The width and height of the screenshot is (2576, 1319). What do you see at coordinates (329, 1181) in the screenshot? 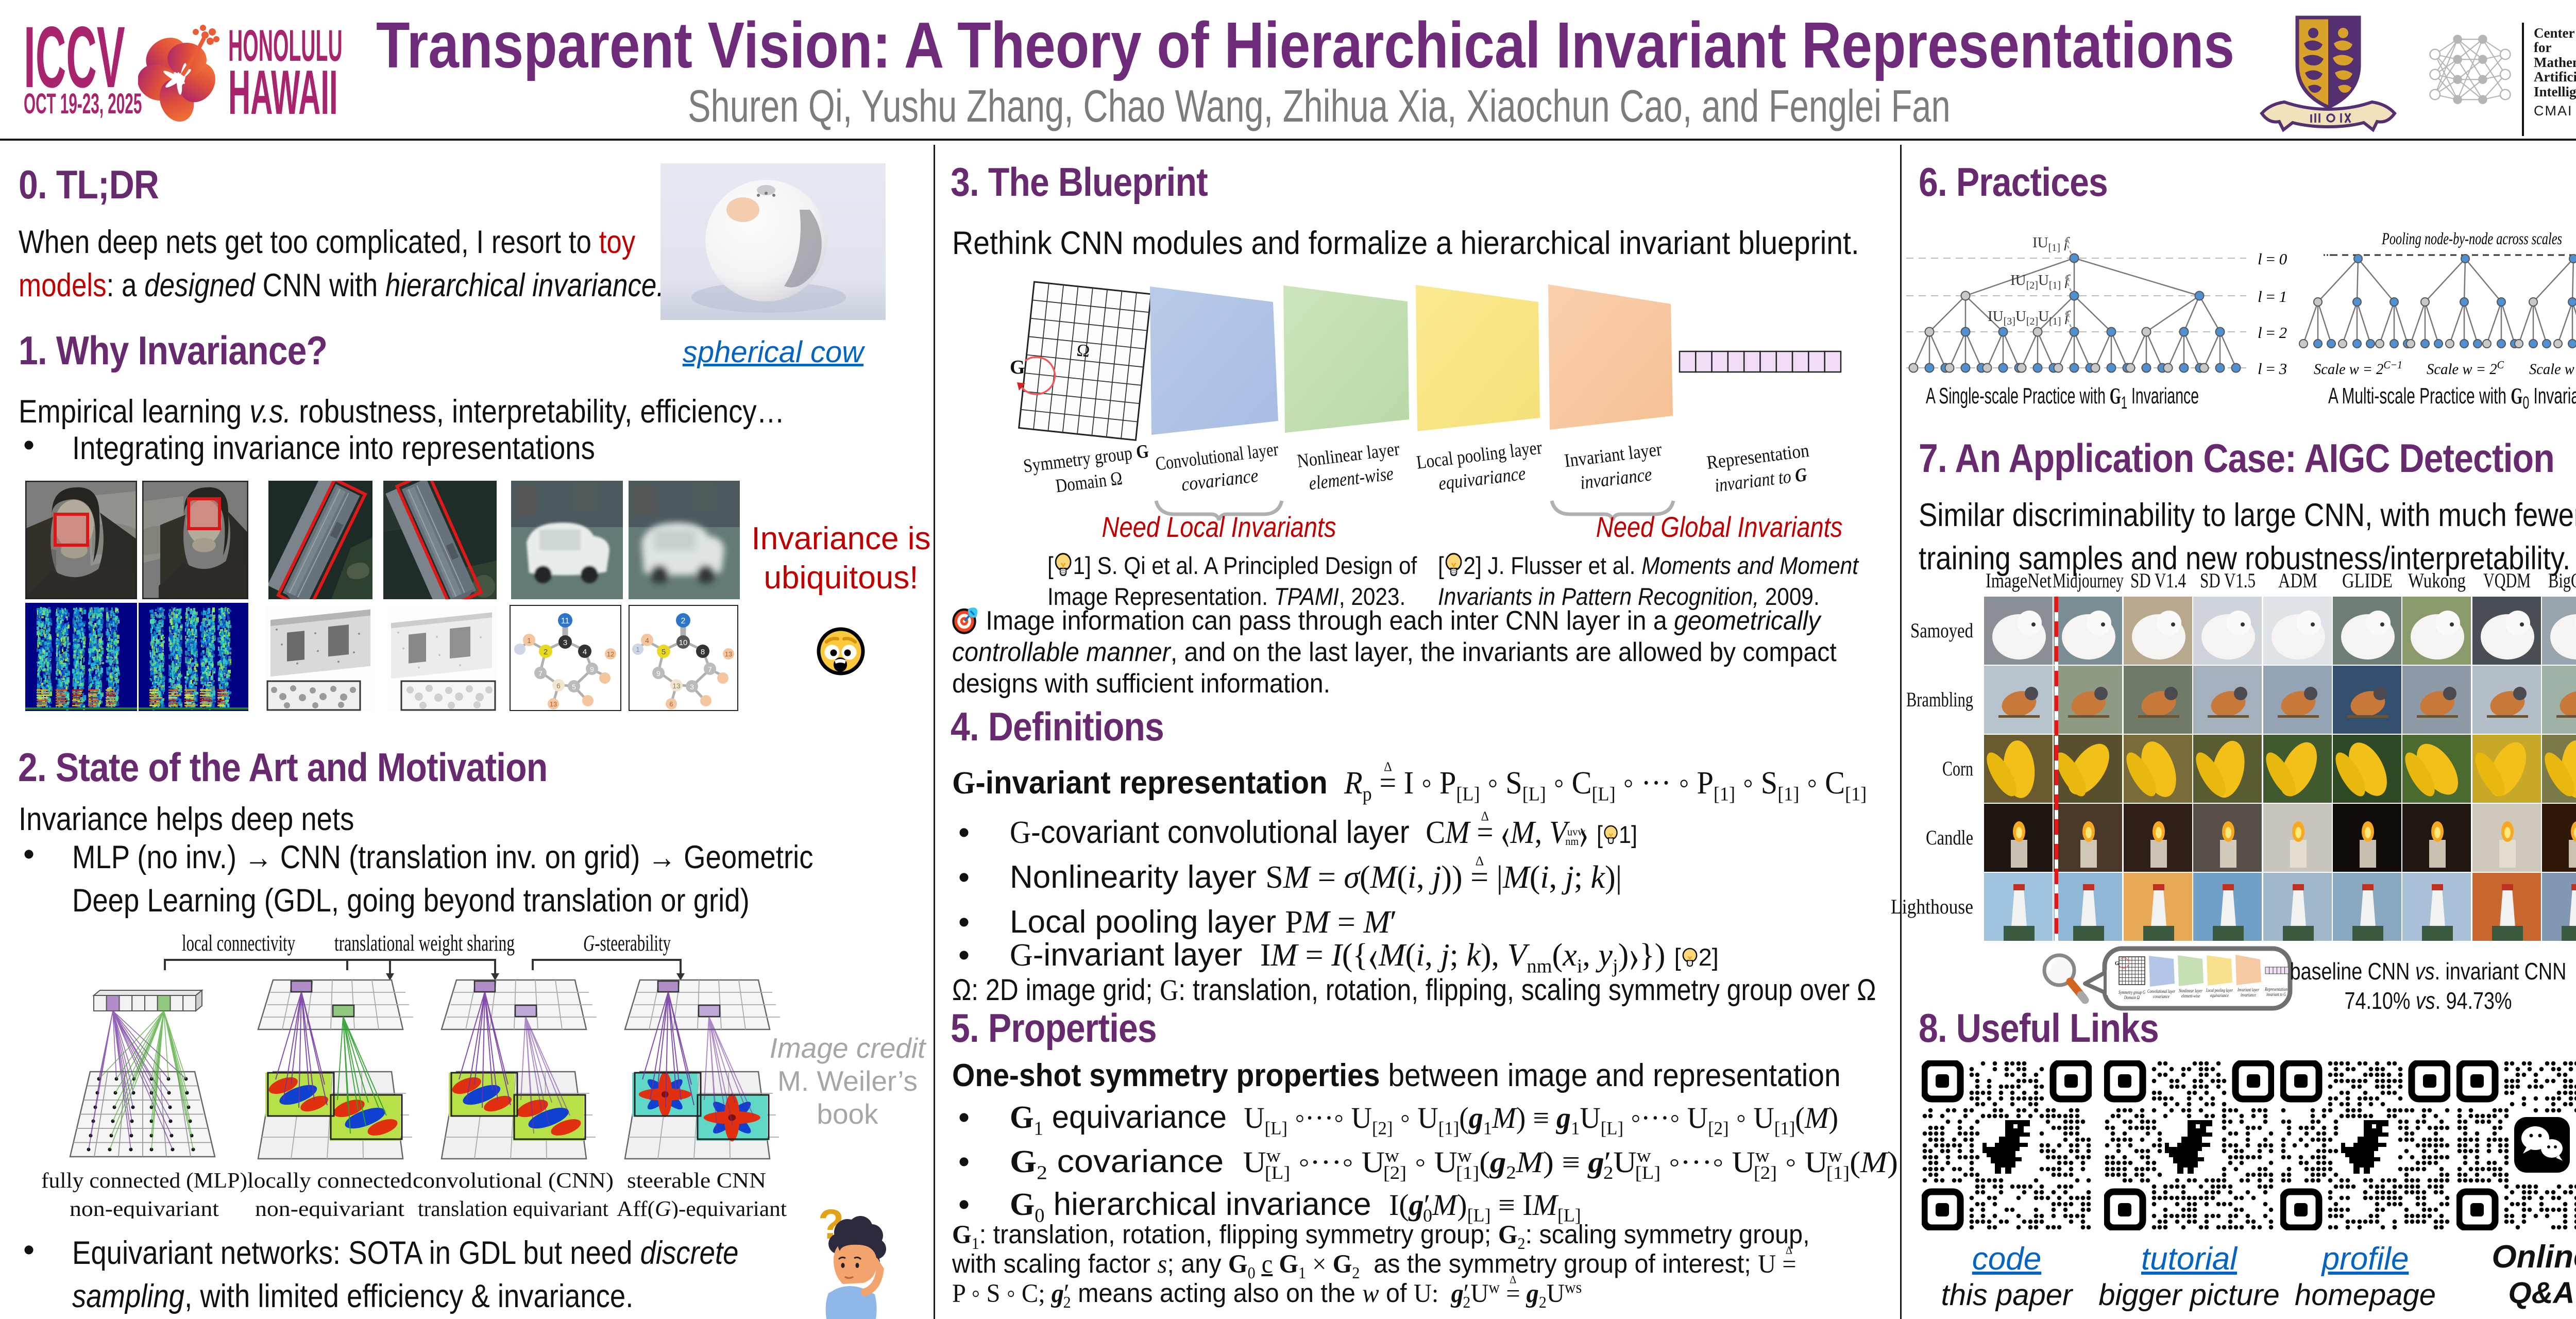
I see `svg-text: locally connected` at bounding box center [329, 1181].